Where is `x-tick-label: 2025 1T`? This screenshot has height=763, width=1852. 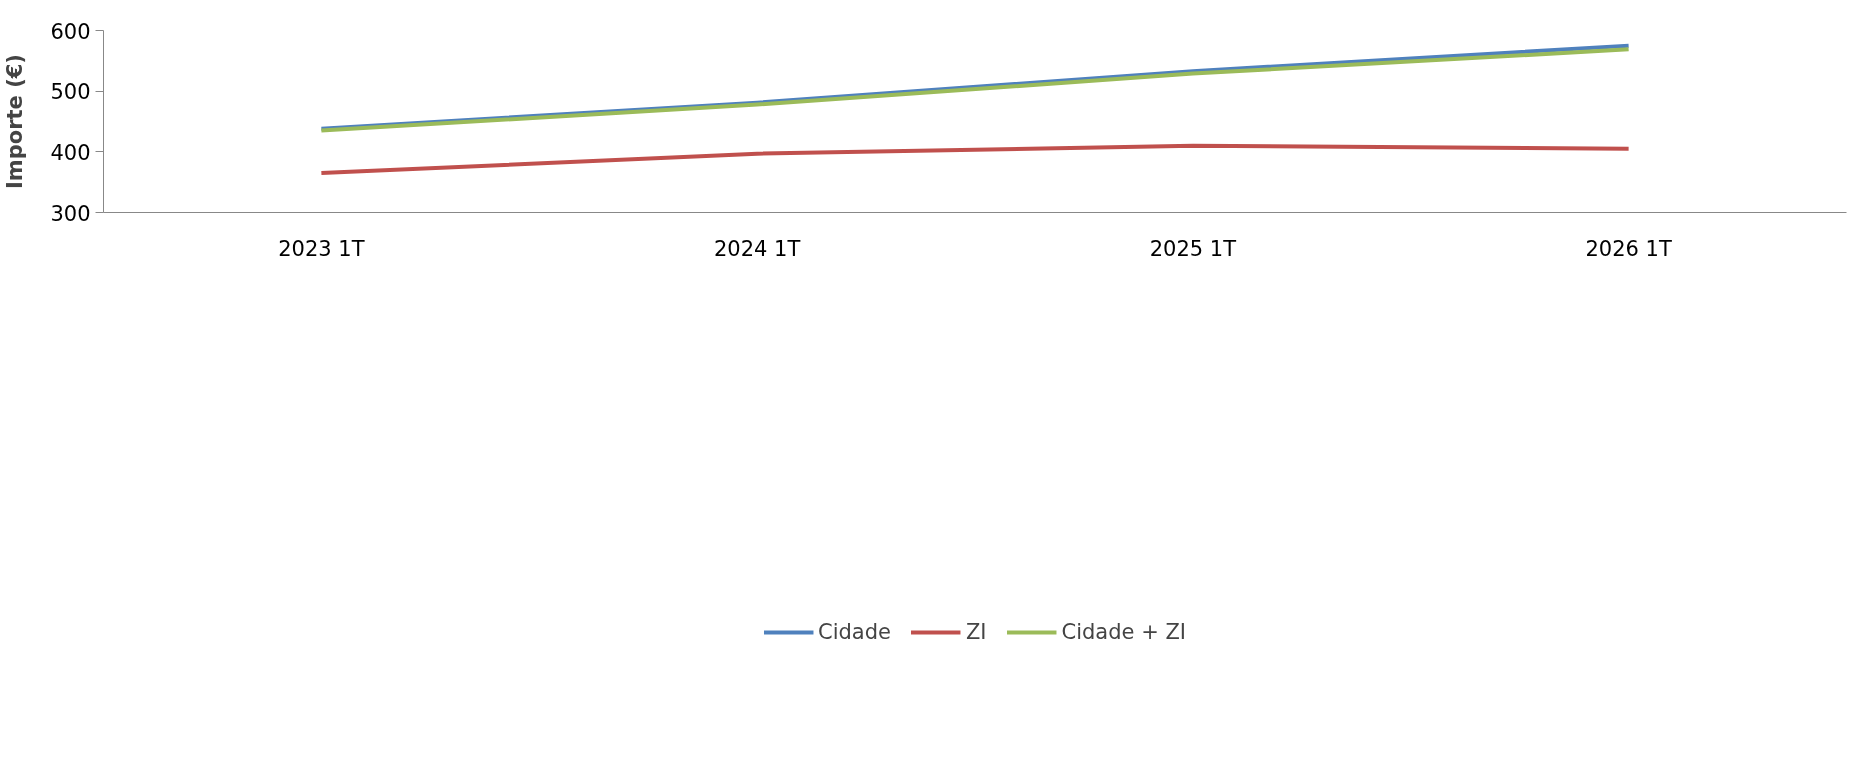
x-tick-label: 2025 1T is located at coordinates (1193, 248).